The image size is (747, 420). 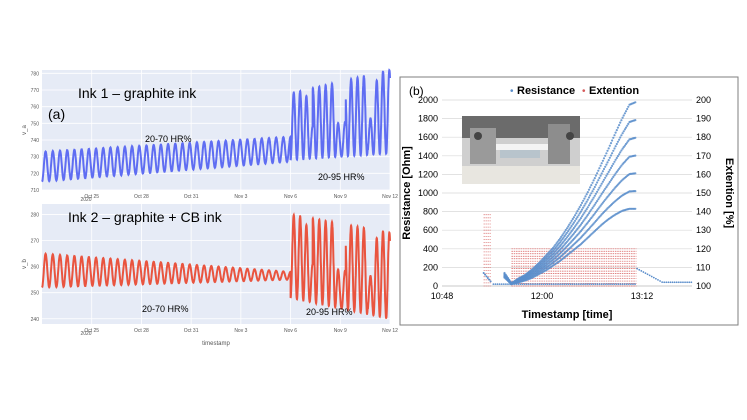 I want to click on ink2-series-line, so click(x=216, y=265).